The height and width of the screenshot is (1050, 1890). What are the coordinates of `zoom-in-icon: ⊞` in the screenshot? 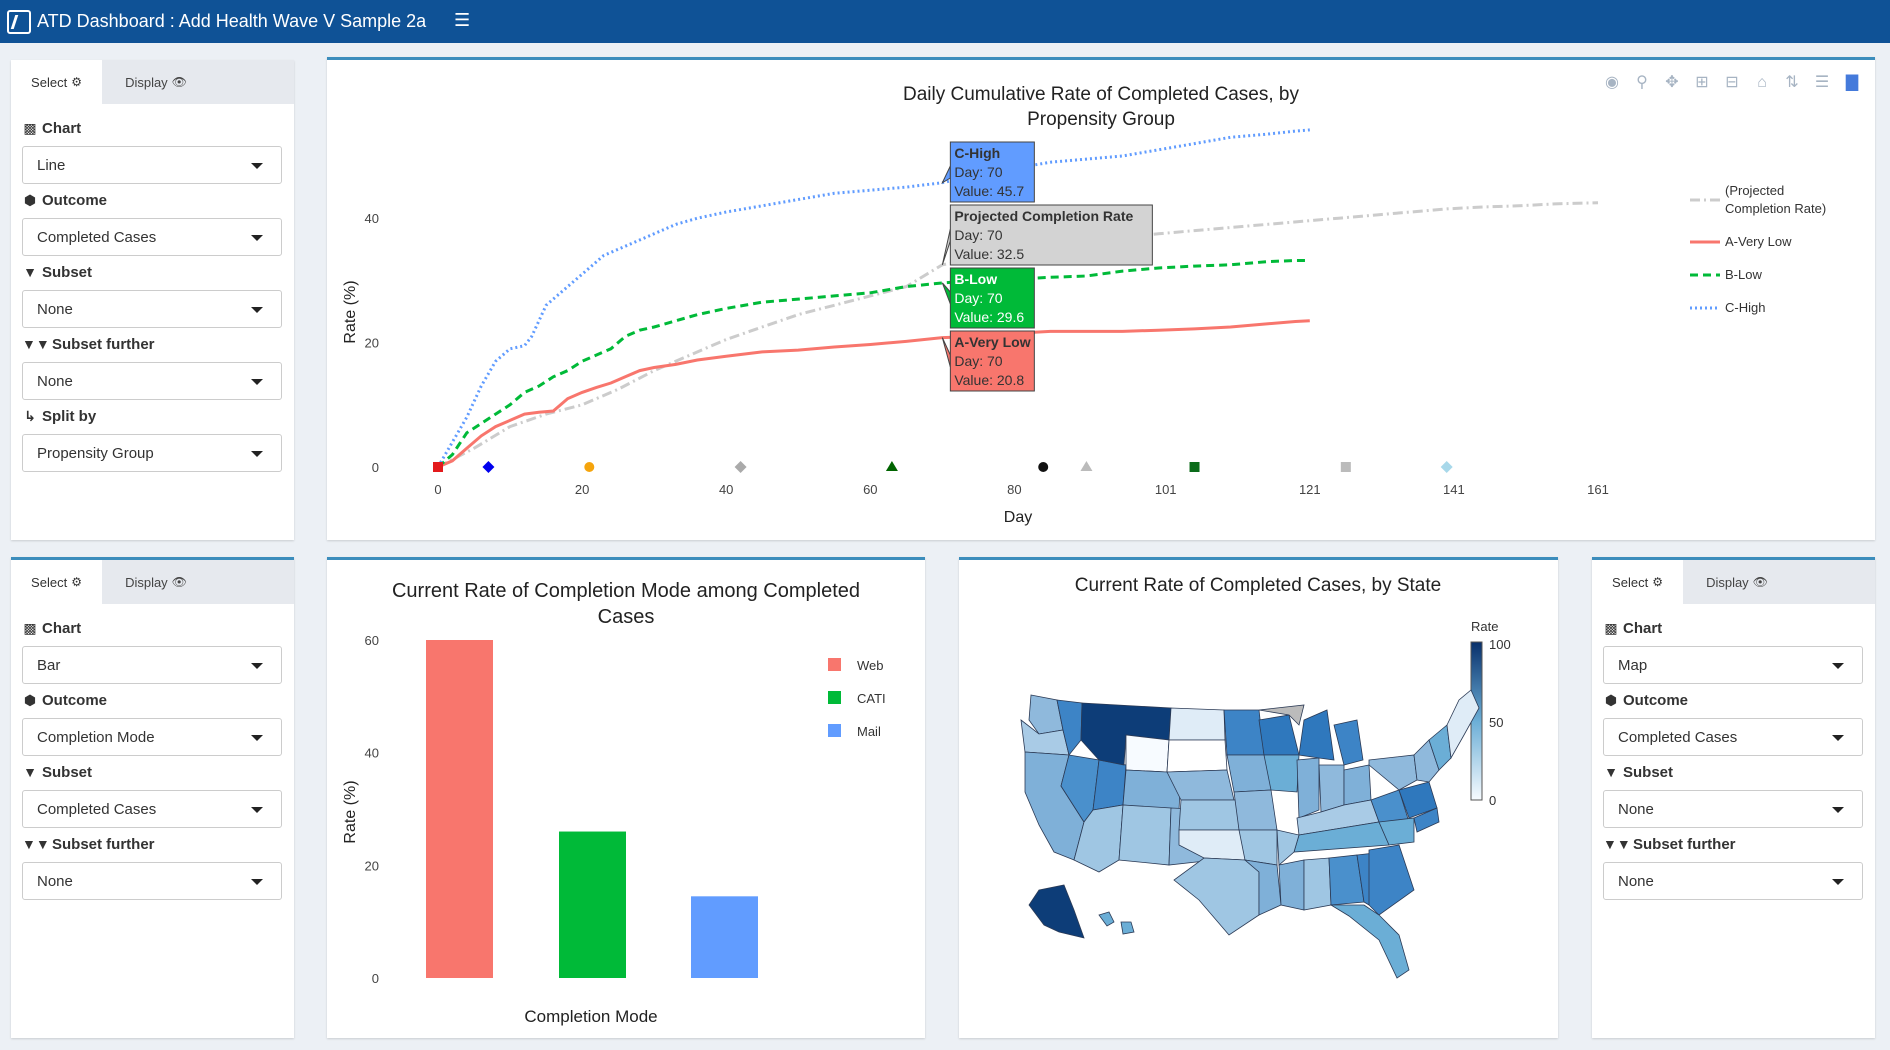 It's located at (1702, 82).